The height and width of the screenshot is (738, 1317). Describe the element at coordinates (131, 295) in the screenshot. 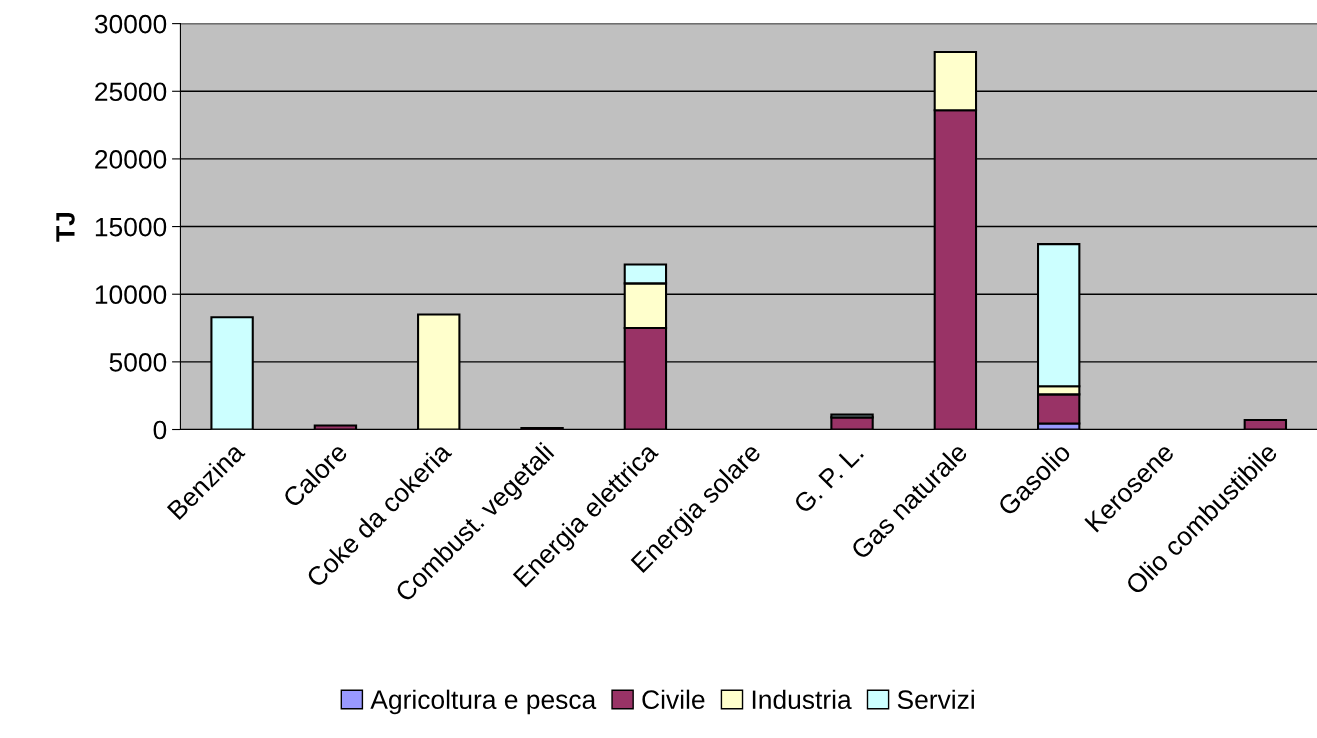

I see `y-tick-label: 10000` at that location.